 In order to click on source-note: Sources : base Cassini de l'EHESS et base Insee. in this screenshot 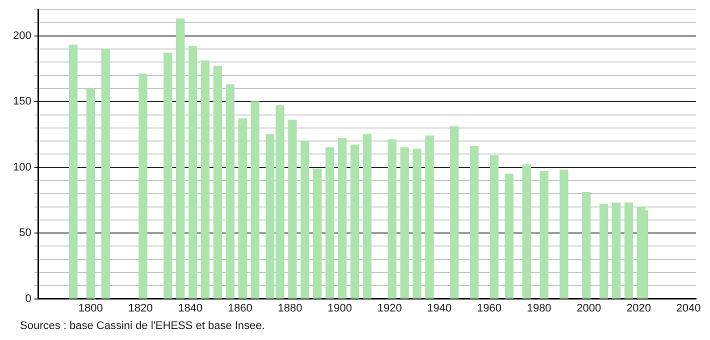, I will do `click(142, 326)`.